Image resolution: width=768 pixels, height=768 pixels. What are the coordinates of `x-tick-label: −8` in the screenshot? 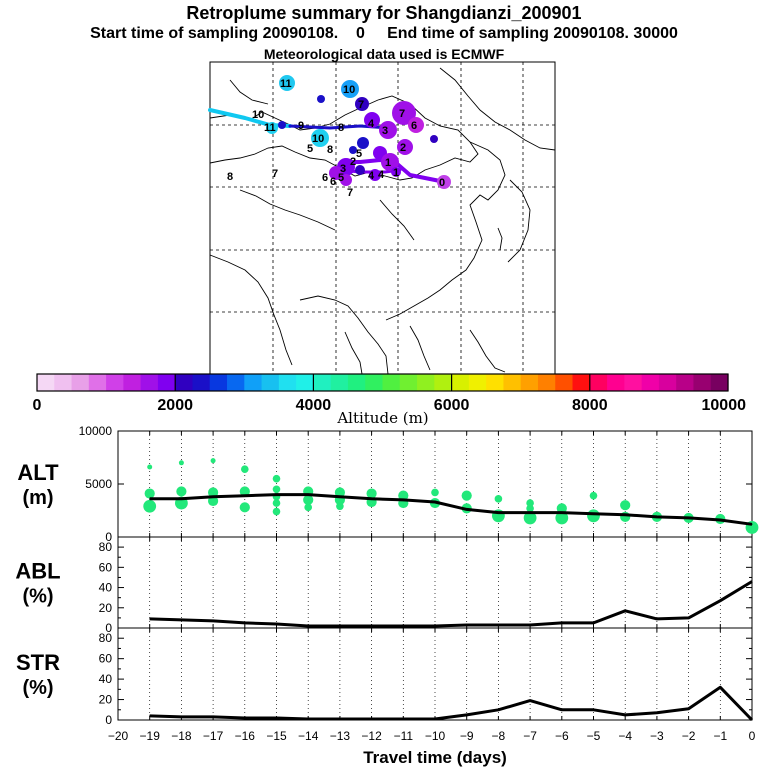 It's located at (499, 736).